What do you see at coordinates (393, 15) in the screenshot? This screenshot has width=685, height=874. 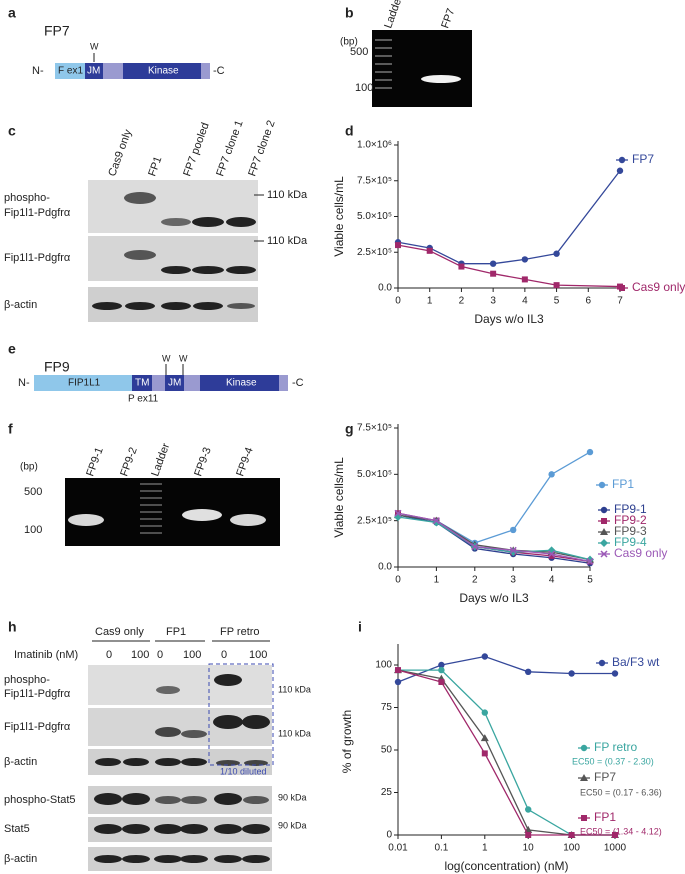 I see `lane-label: Ladder` at bounding box center [393, 15].